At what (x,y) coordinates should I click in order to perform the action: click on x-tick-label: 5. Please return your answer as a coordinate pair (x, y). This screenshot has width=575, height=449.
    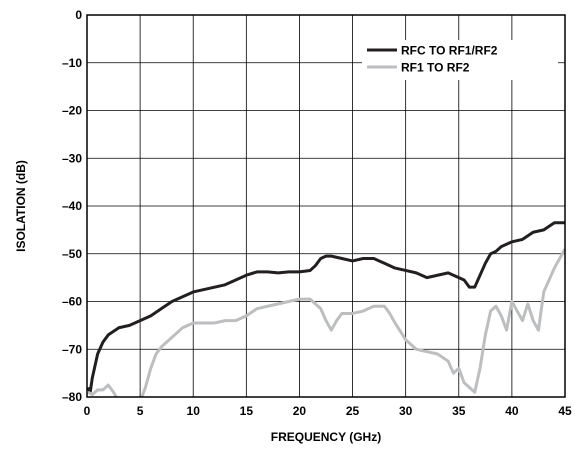
    Looking at the image, I should click on (140, 411).